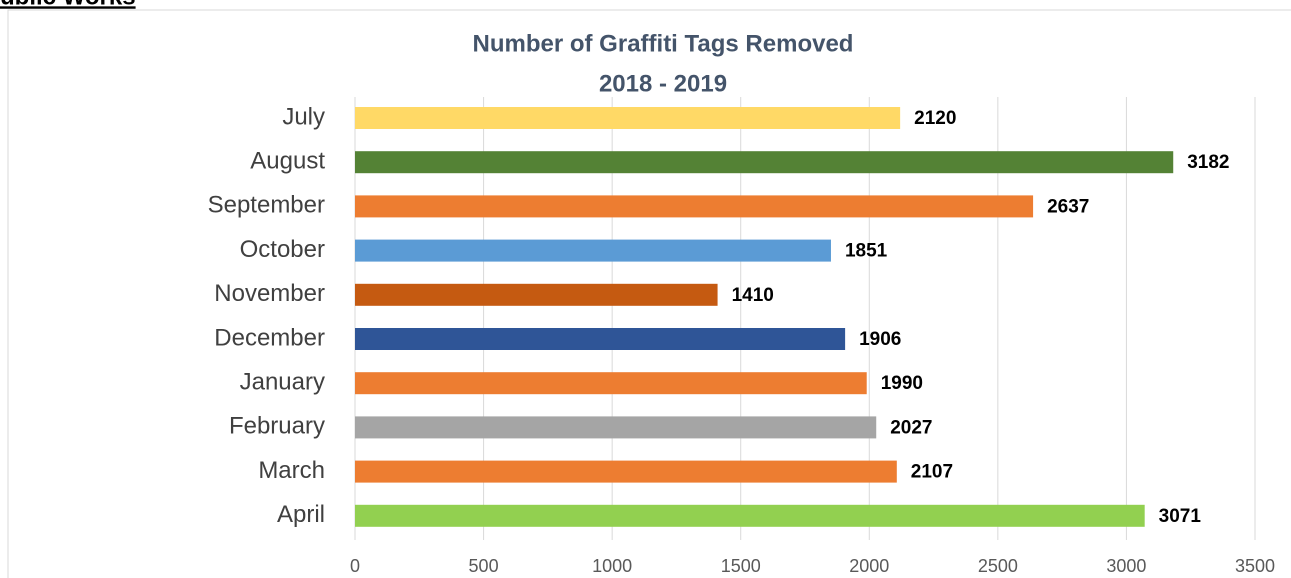 The width and height of the screenshot is (1291, 578). Describe the element at coordinates (291, 470) in the screenshot. I see `y-tick-label: March` at that location.